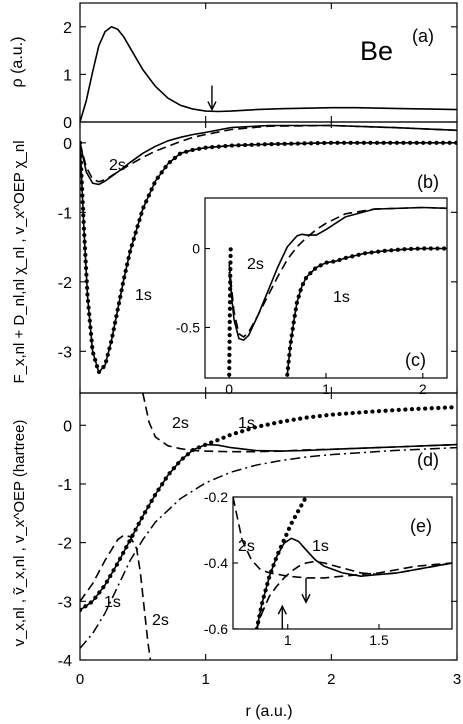  What do you see at coordinates (216, 563) in the screenshot?
I see `inset-y-tick-label: -0.4` at bounding box center [216, 563].